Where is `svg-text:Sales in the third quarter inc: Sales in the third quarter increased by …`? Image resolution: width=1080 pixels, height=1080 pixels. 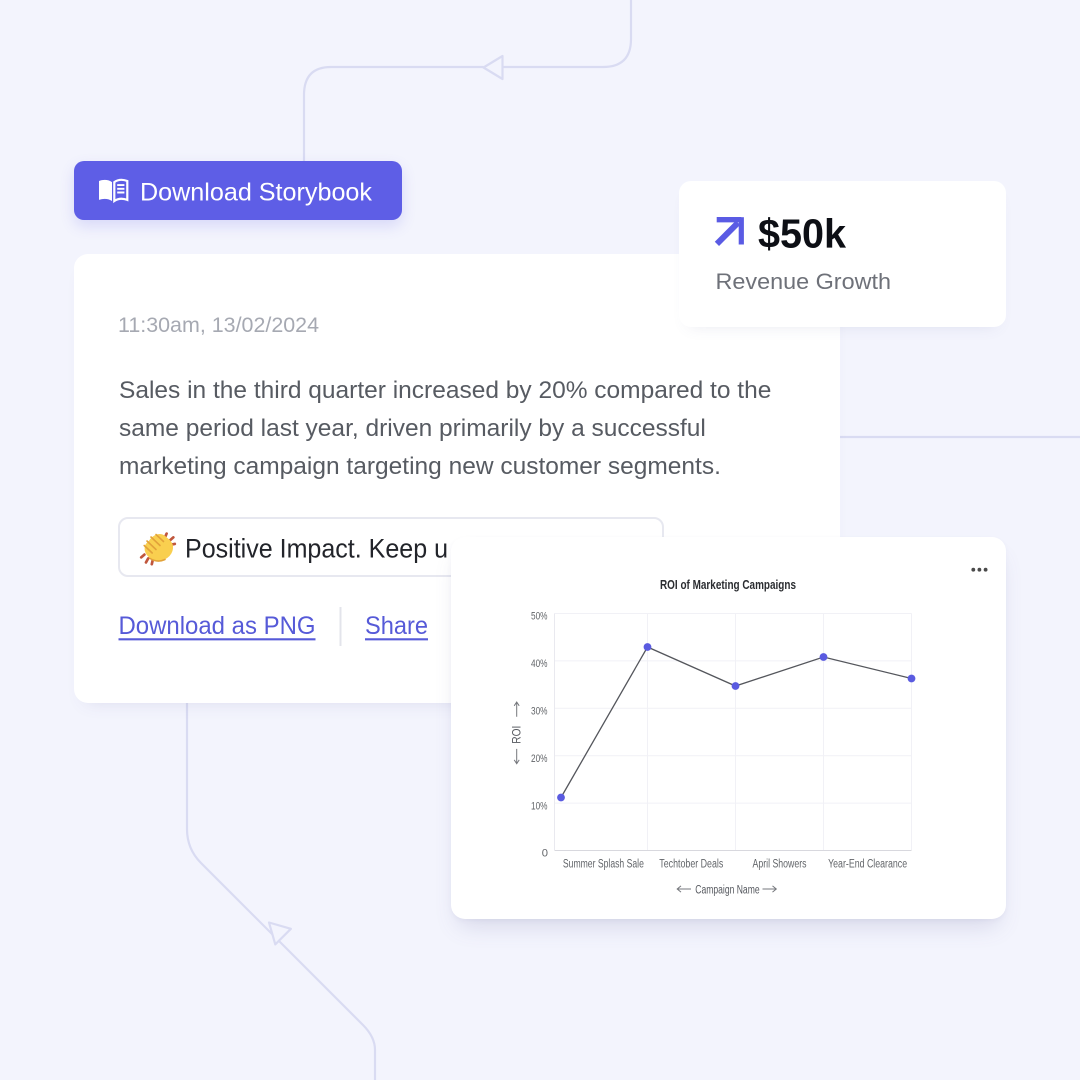
svg-text:Sales in the third quarter inc: Sales in the third quarter increased by … is located at coordinates (445, 390).